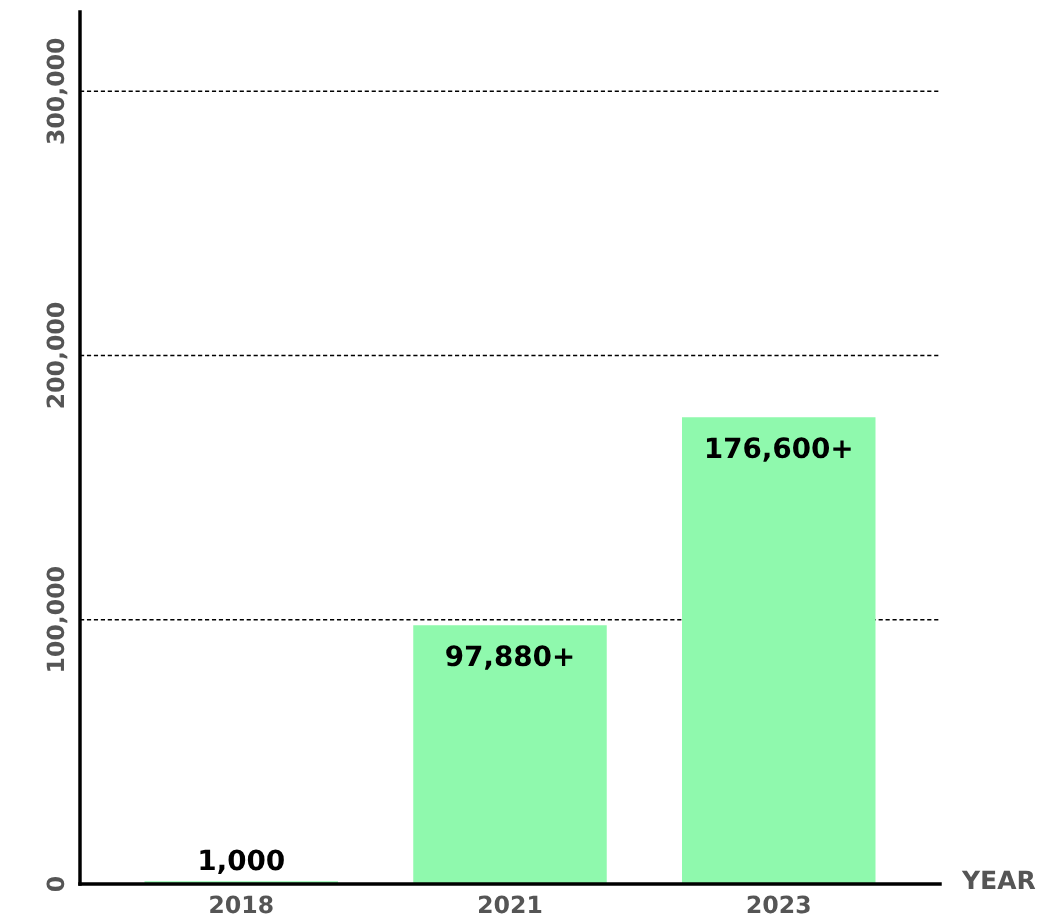  What do you see at coordinates (241, 904) in the screenshot?
I see `x-tick-label: 2018` at bounding box center [241, 904].